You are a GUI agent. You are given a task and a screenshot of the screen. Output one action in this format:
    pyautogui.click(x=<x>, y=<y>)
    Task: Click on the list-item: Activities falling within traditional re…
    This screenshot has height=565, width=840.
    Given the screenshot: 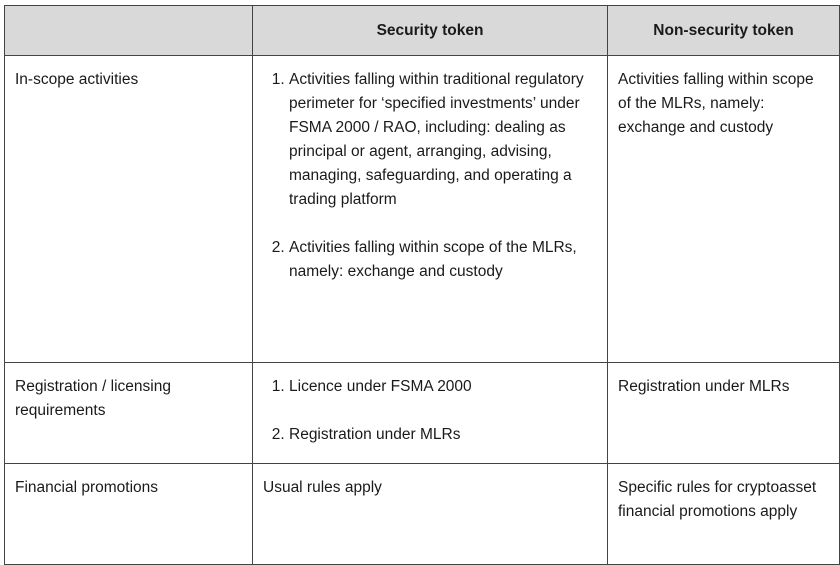 What is the action you would take?
    pyautogui.click(x=443, y=140)
    